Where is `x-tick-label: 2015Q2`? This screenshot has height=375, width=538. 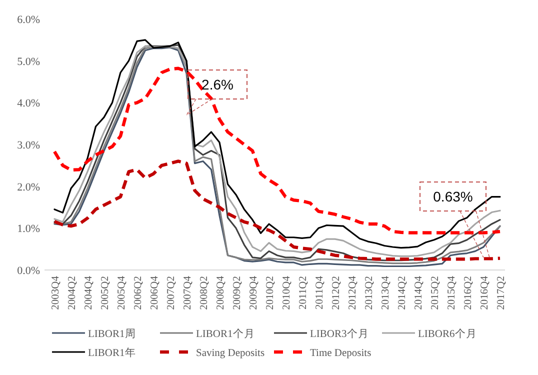
x-tick-label: 2015Q2 is located at coordinates (435, 293).